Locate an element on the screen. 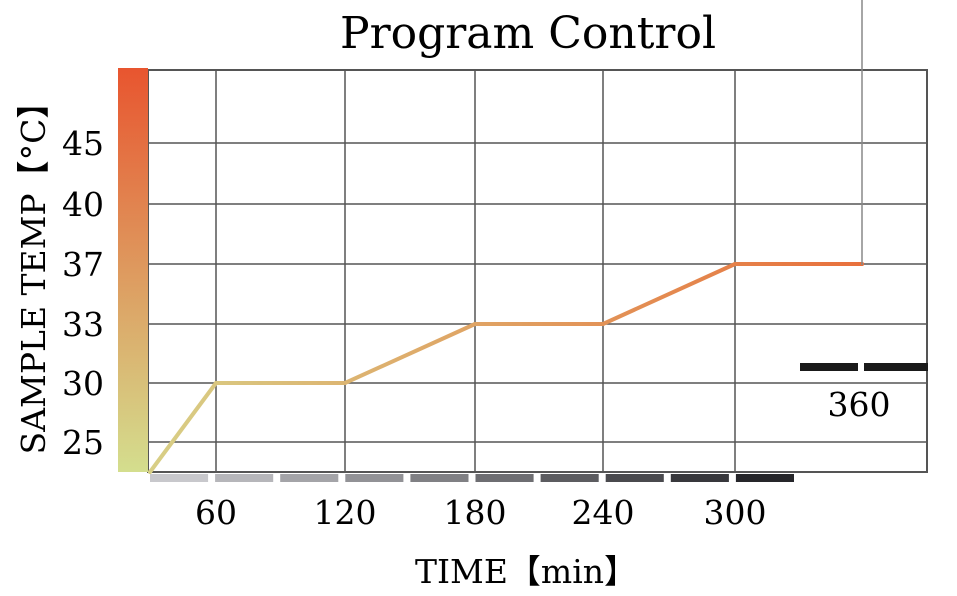  y-tick-label-45: 45 is located at coordinates (83, 143).